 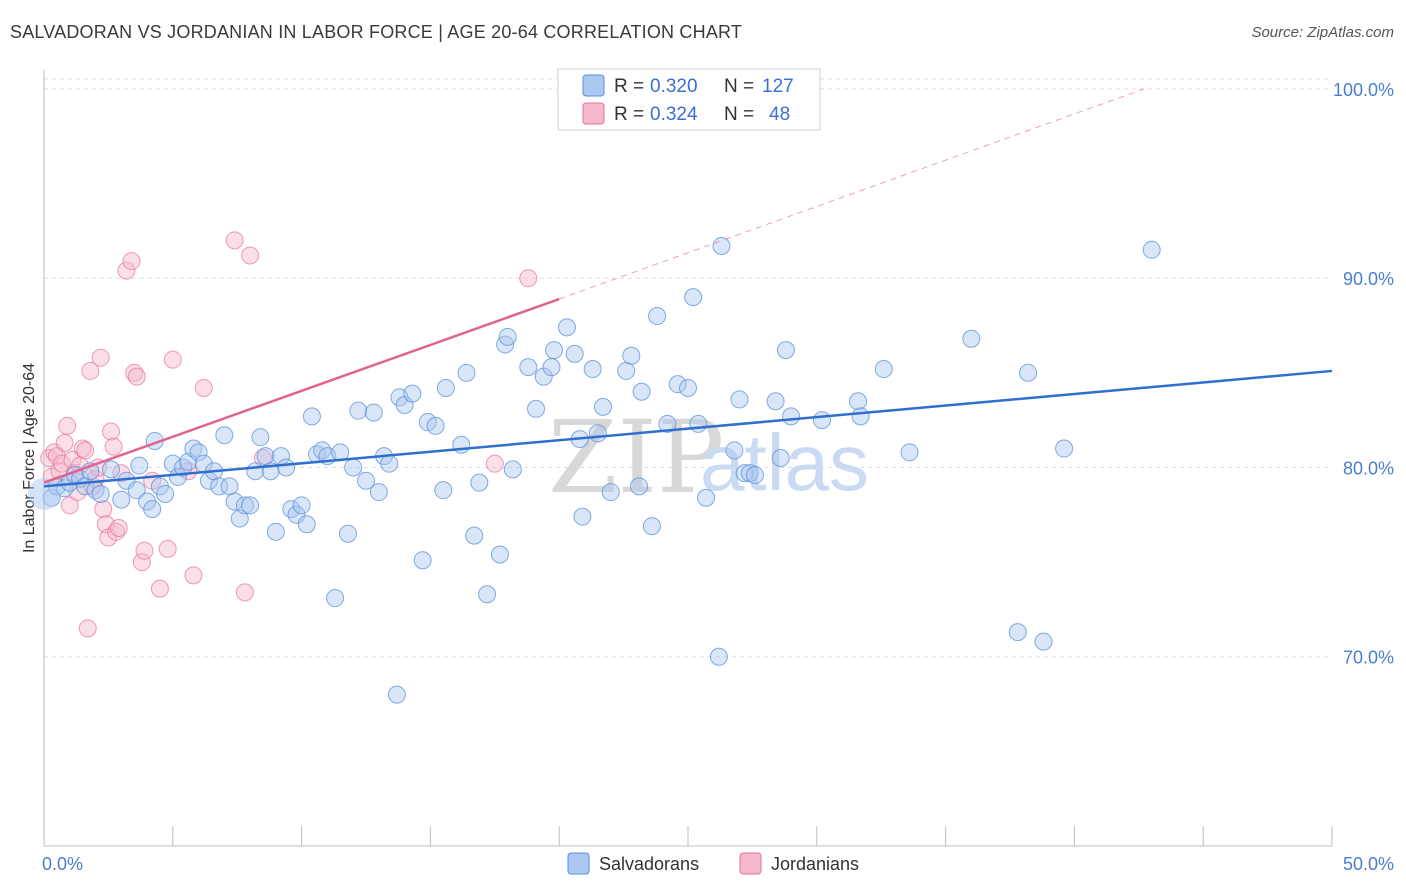 I want to click on x-ticks, so click(x=688, y=836).